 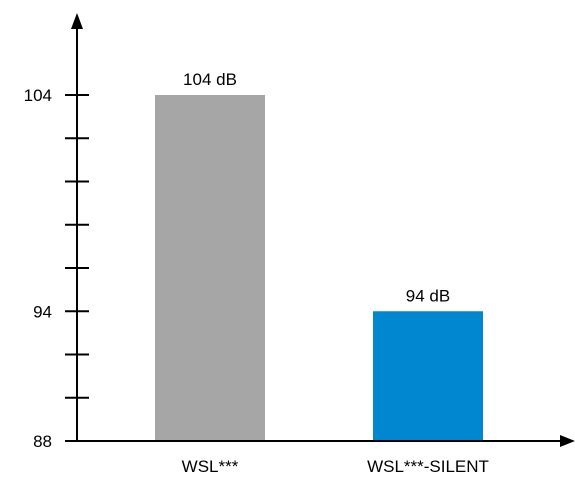 I want to click on data-label: 104 dB, so click(x=210, y=79).